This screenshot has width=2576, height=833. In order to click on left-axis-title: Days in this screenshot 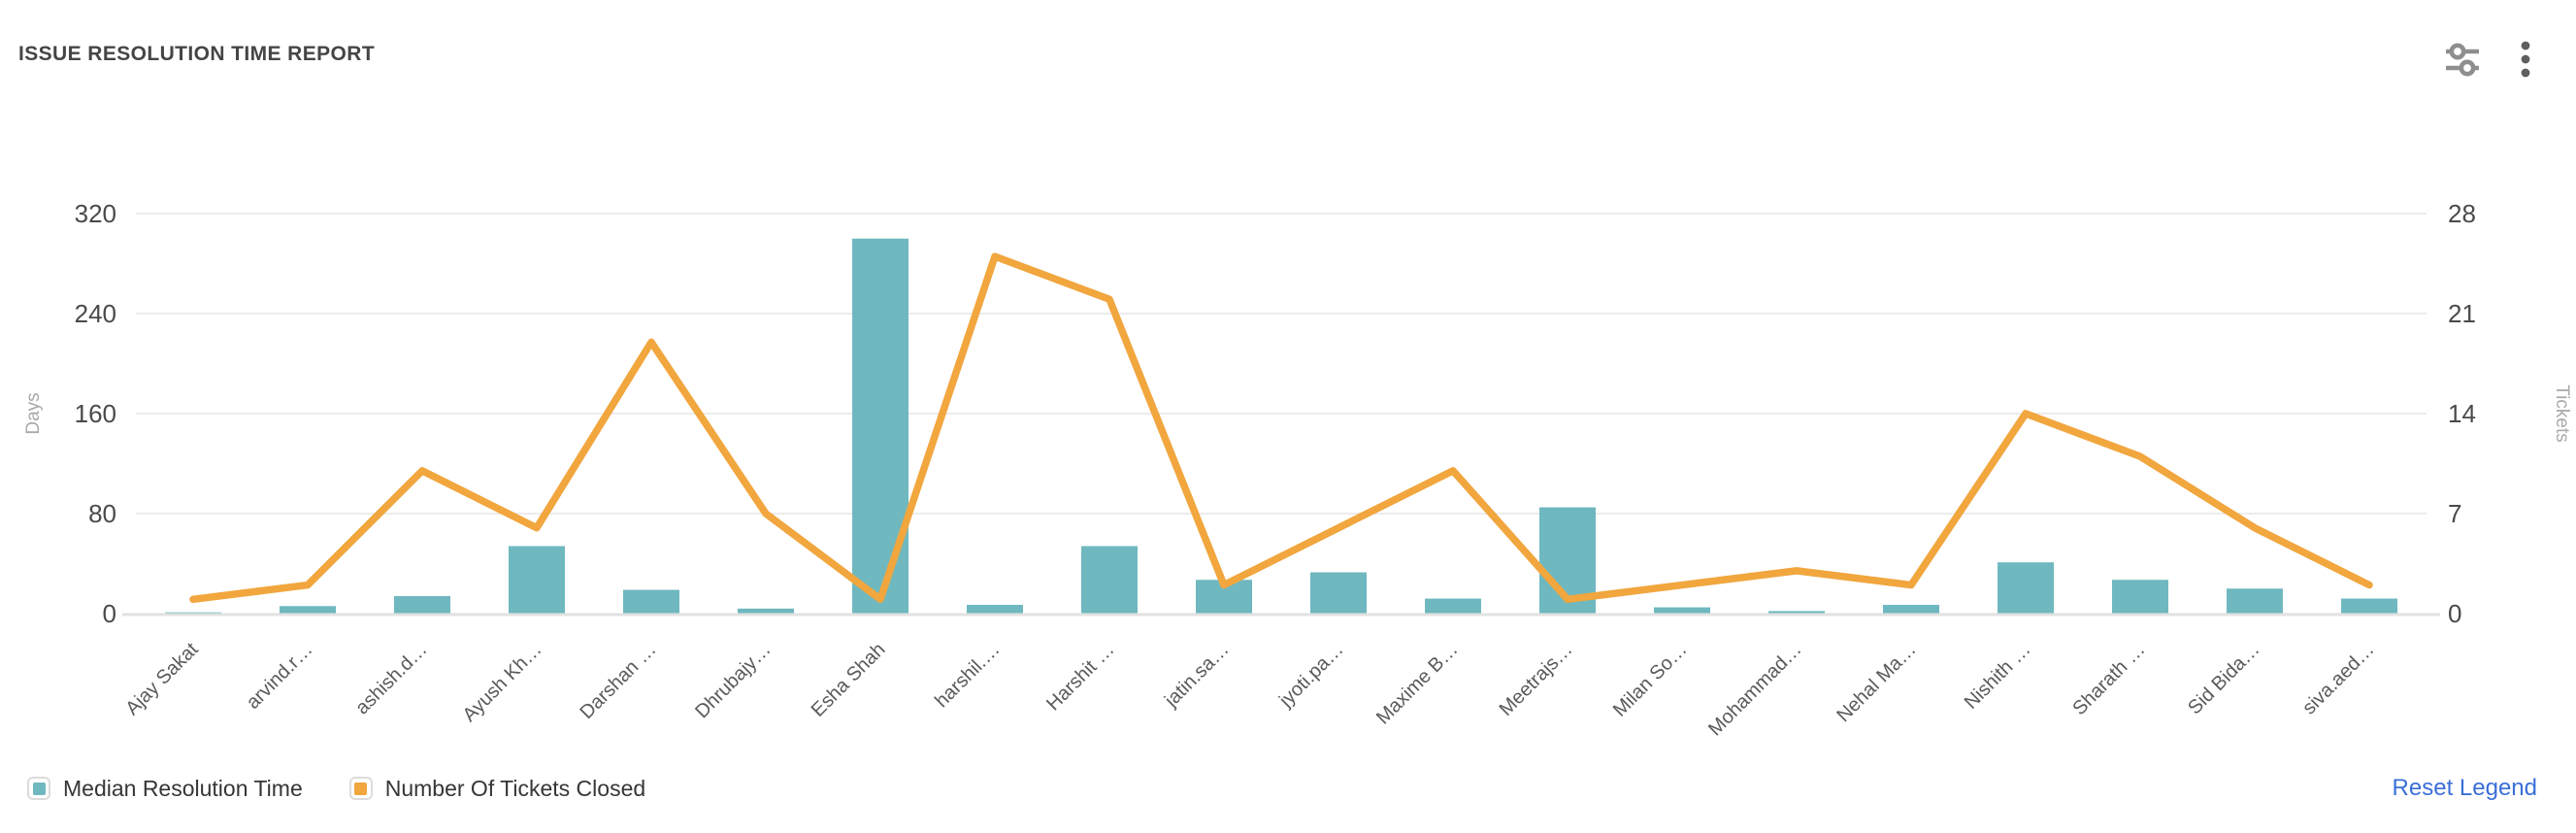, I will do `click(33, 413)`.